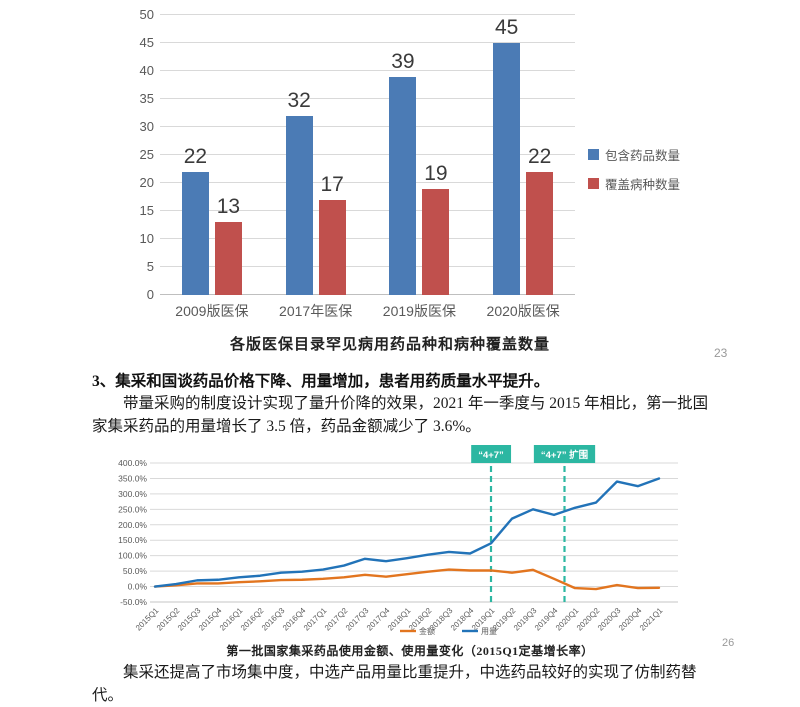  Describe the element at coordinates (135, 571) in the screenshot. I see `y-tick-label: 50.0%` at that location.